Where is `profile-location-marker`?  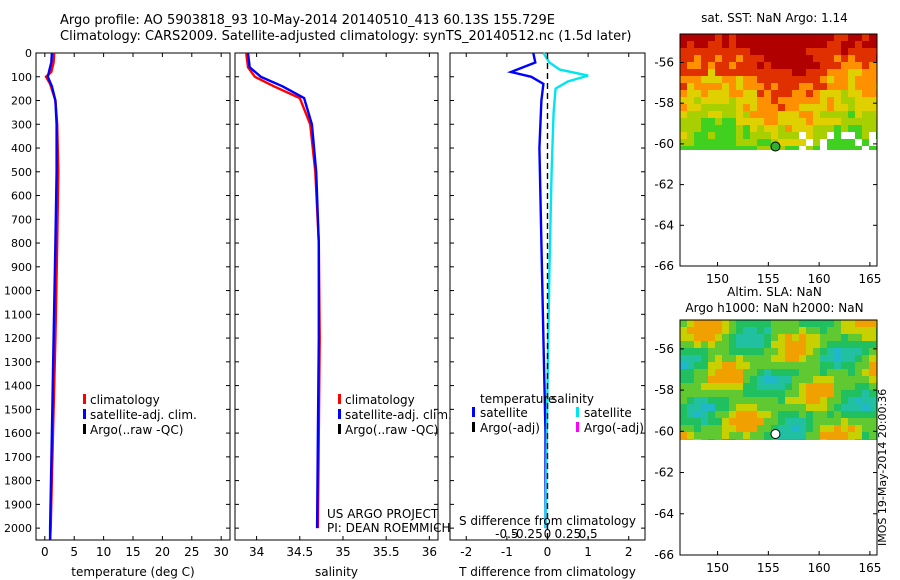
profile-location-marker is located at coordinates (775, 146).